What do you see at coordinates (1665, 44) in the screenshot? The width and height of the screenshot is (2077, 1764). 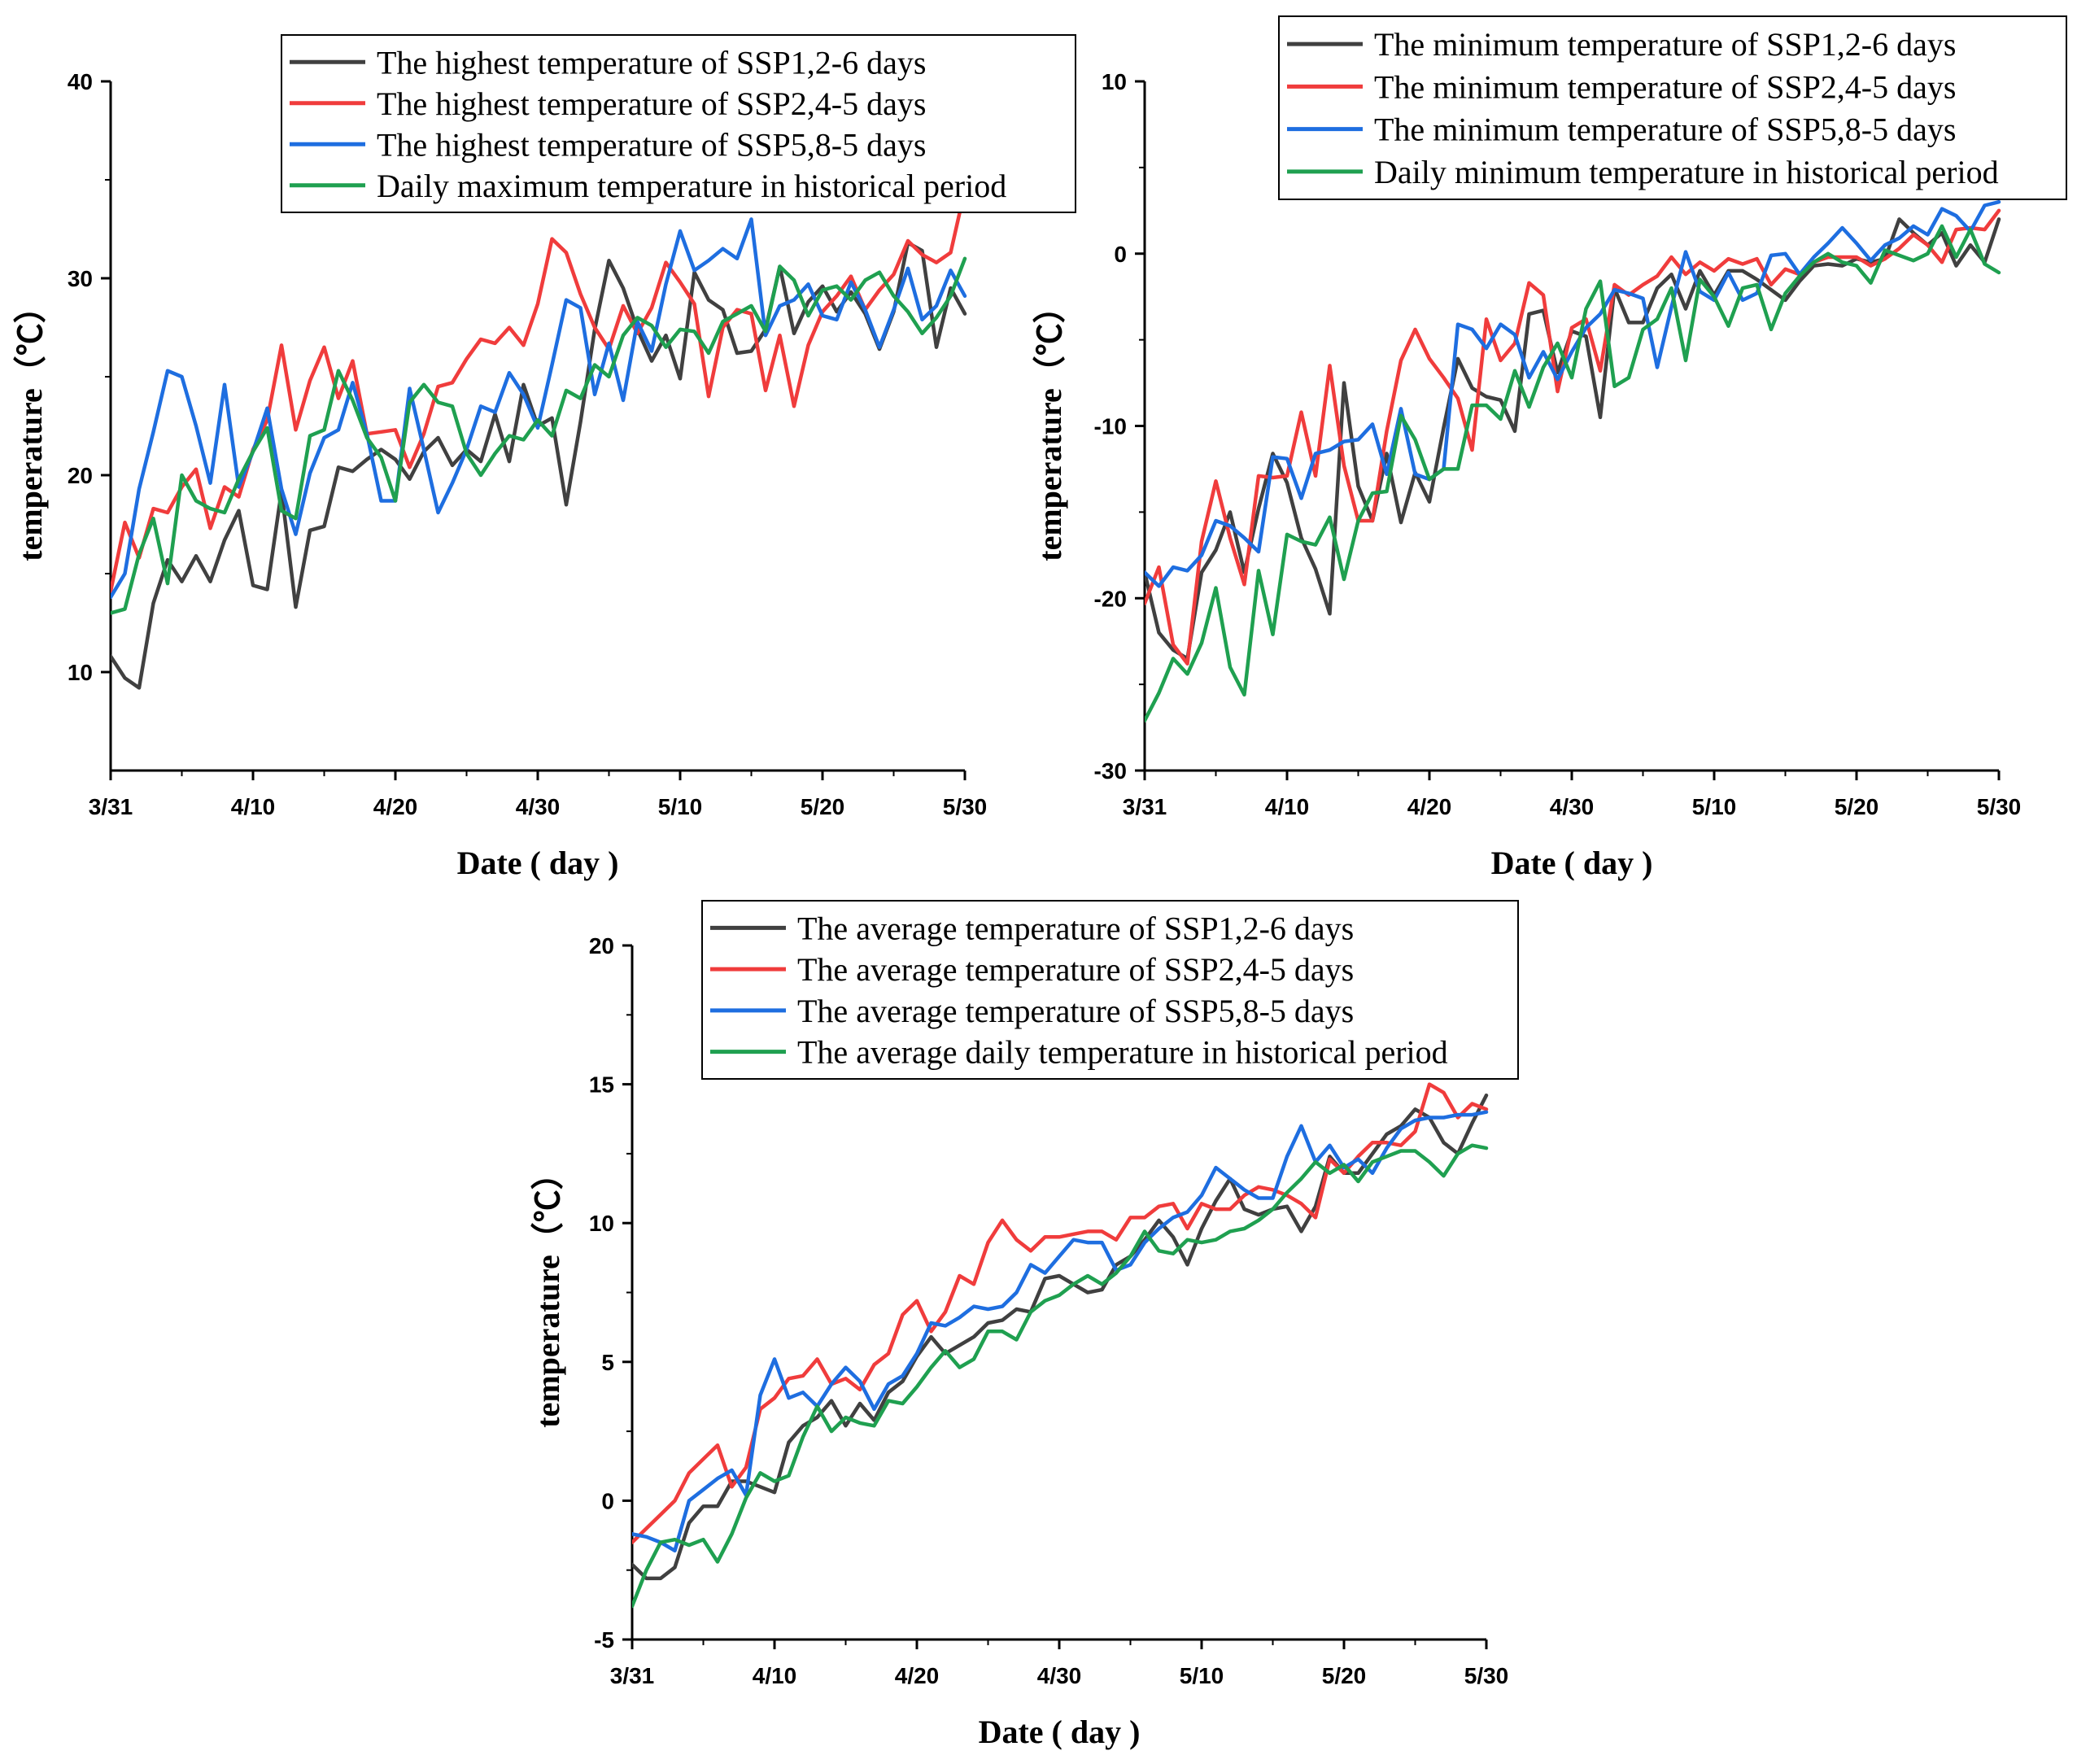 I see `legend-label-1: The minimum temperature of SSP1,2-6 days` at bounding box center [1665, 44].